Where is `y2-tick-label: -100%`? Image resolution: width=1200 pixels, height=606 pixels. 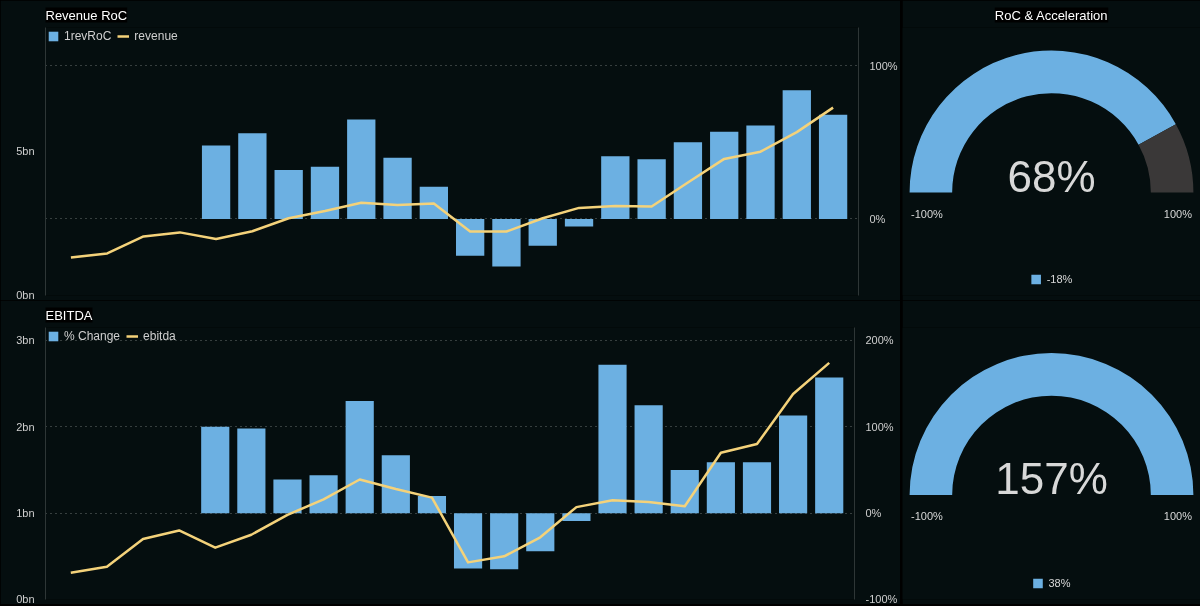
y2-tick-label: -100% is located at coordinates (881, 598).